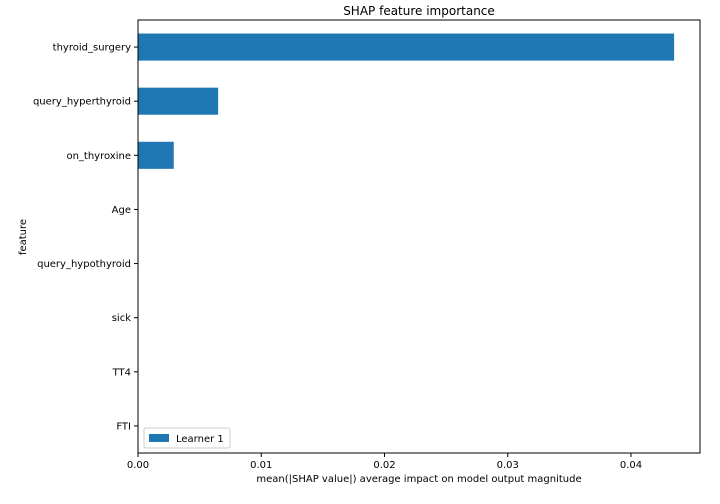  I want to click on legend: Learner 1, so click(187, 438).